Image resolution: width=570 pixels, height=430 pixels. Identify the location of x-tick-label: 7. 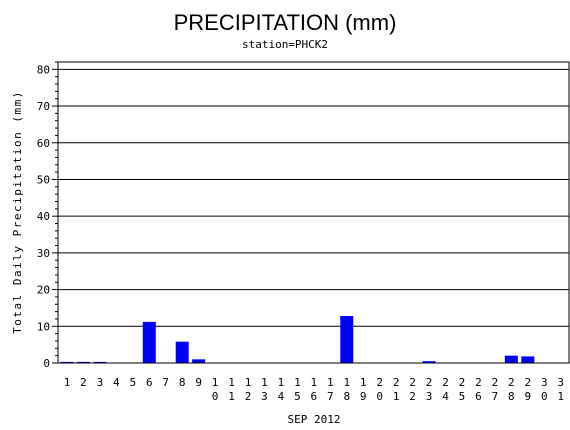
(165, 382).